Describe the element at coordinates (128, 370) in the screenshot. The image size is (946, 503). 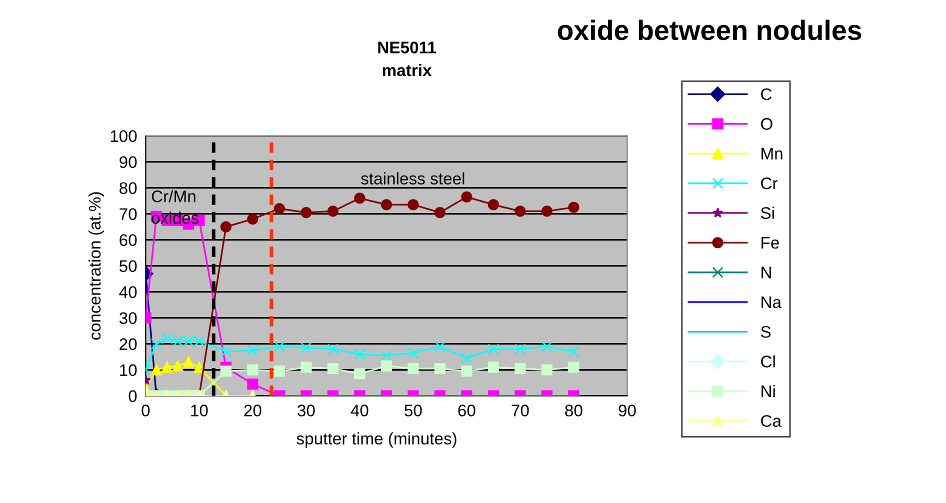
I see `y-tick-label: 10` at that location.